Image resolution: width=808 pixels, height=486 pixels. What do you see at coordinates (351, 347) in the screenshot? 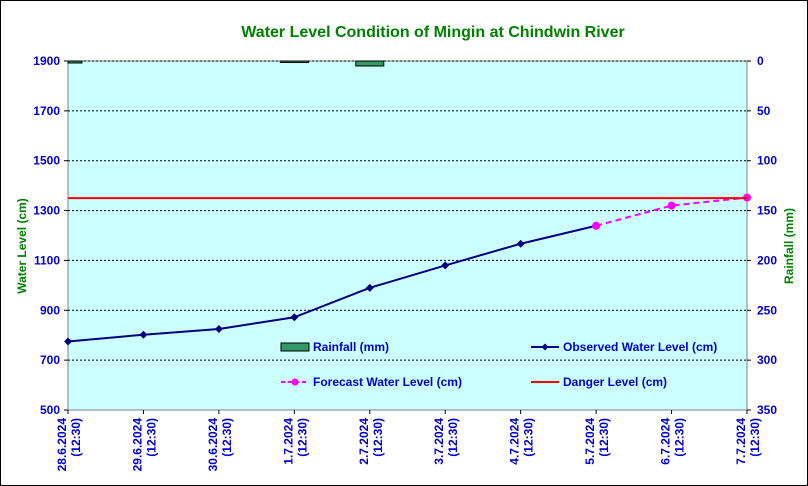
I see `legend-label: Rainfall (mm)` at bounding box center [351, 347].